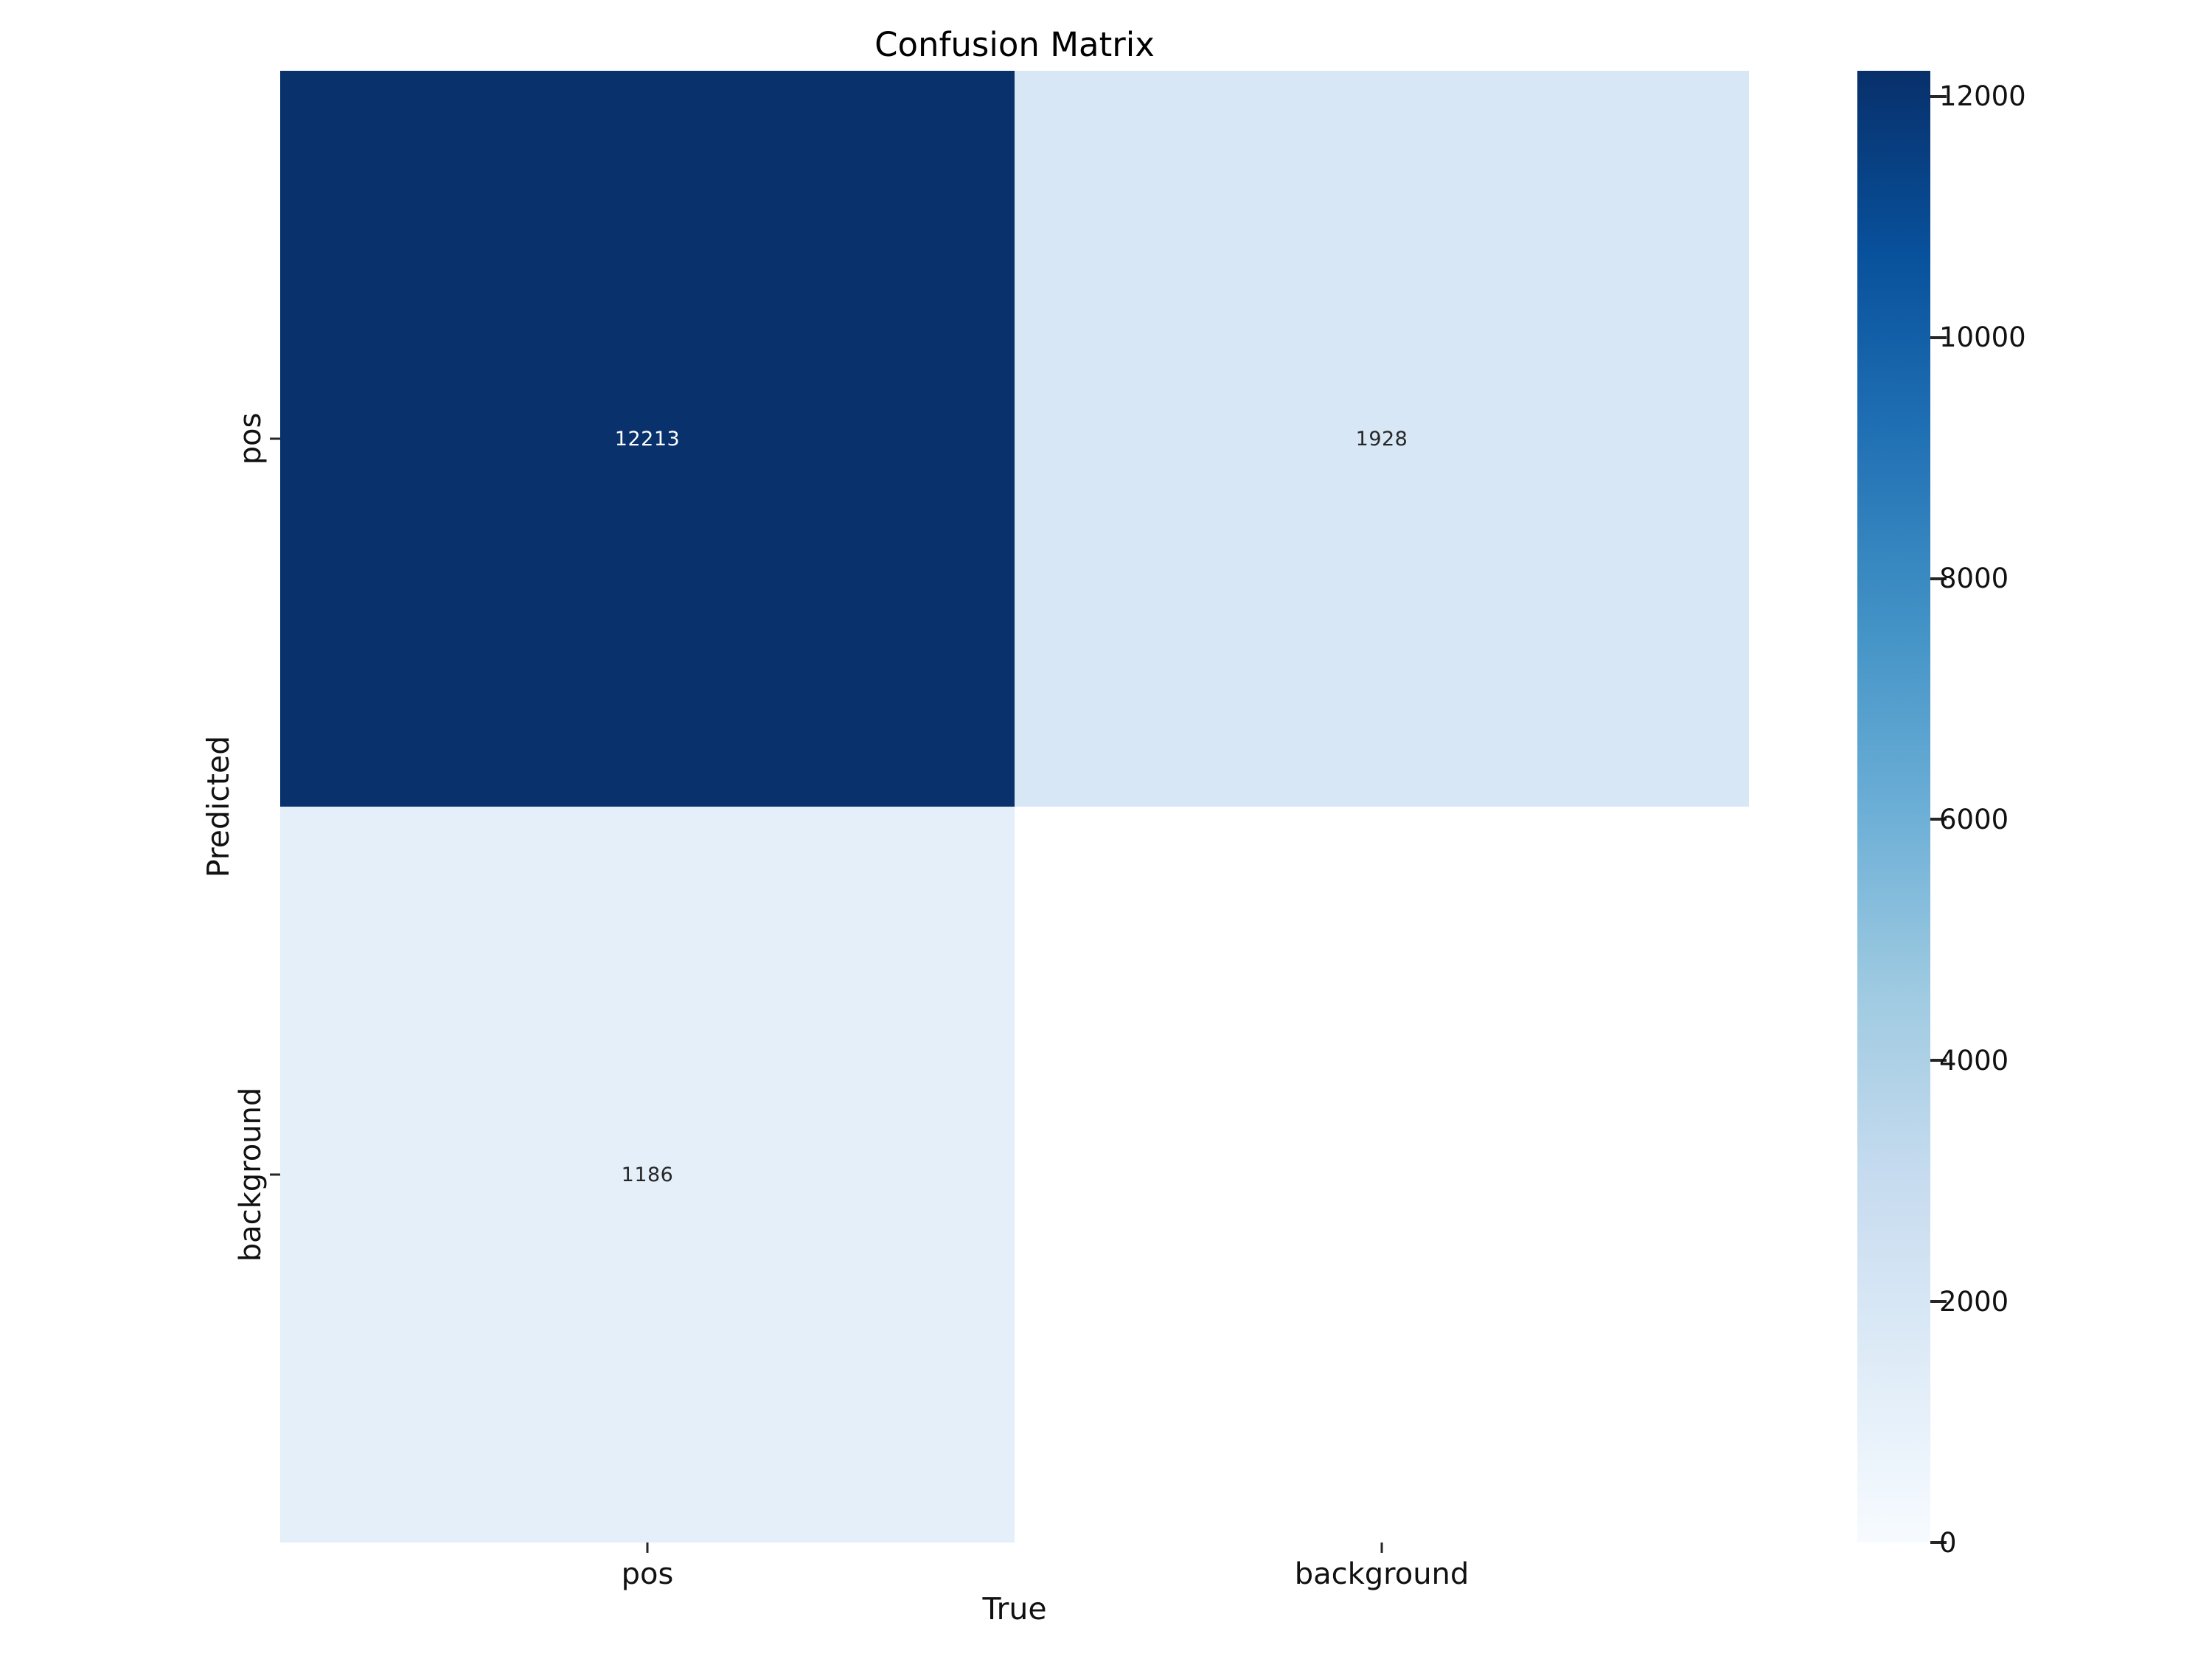  What do you see at coordinates (1974, 819) in the screenshot?
I see `colorbar-tick-label: 6000` at bounding box center [1974, 819].